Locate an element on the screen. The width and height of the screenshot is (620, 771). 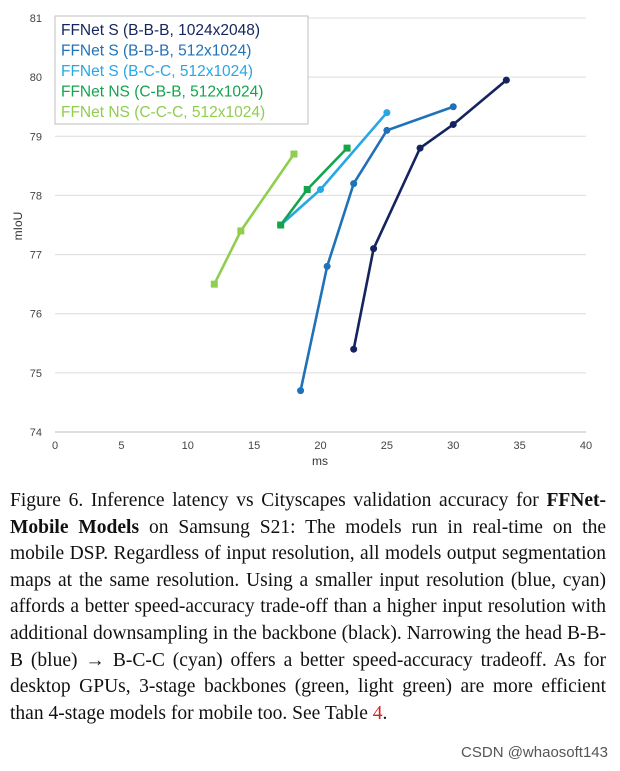
legend-entry-3: FFNet S (B-C-C, 512x1024) is located at coordinates (157, 71).